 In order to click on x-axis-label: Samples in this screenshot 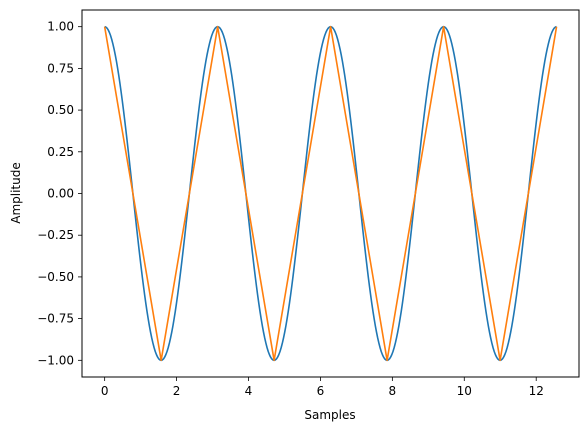, I will do `click(329, 415)`.